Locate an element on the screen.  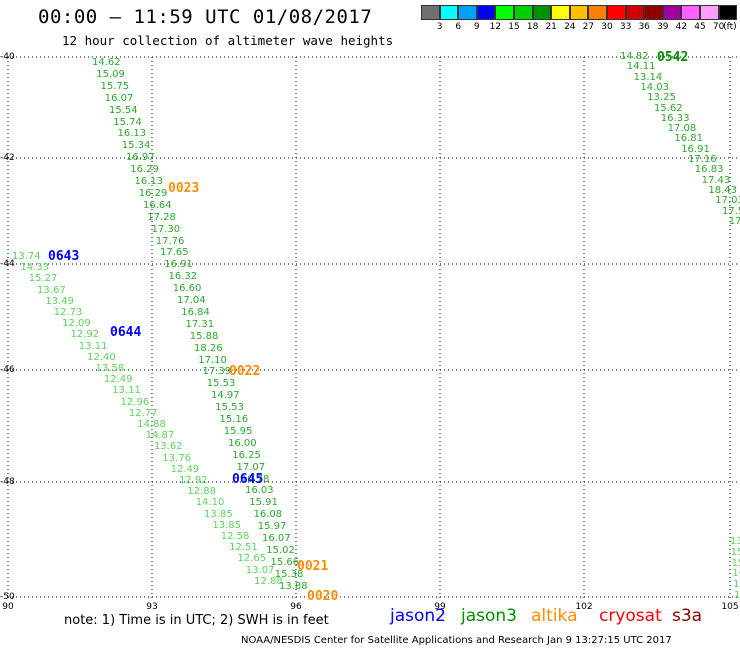
swh-value: 17.31 is located at coordinates (200, 324).